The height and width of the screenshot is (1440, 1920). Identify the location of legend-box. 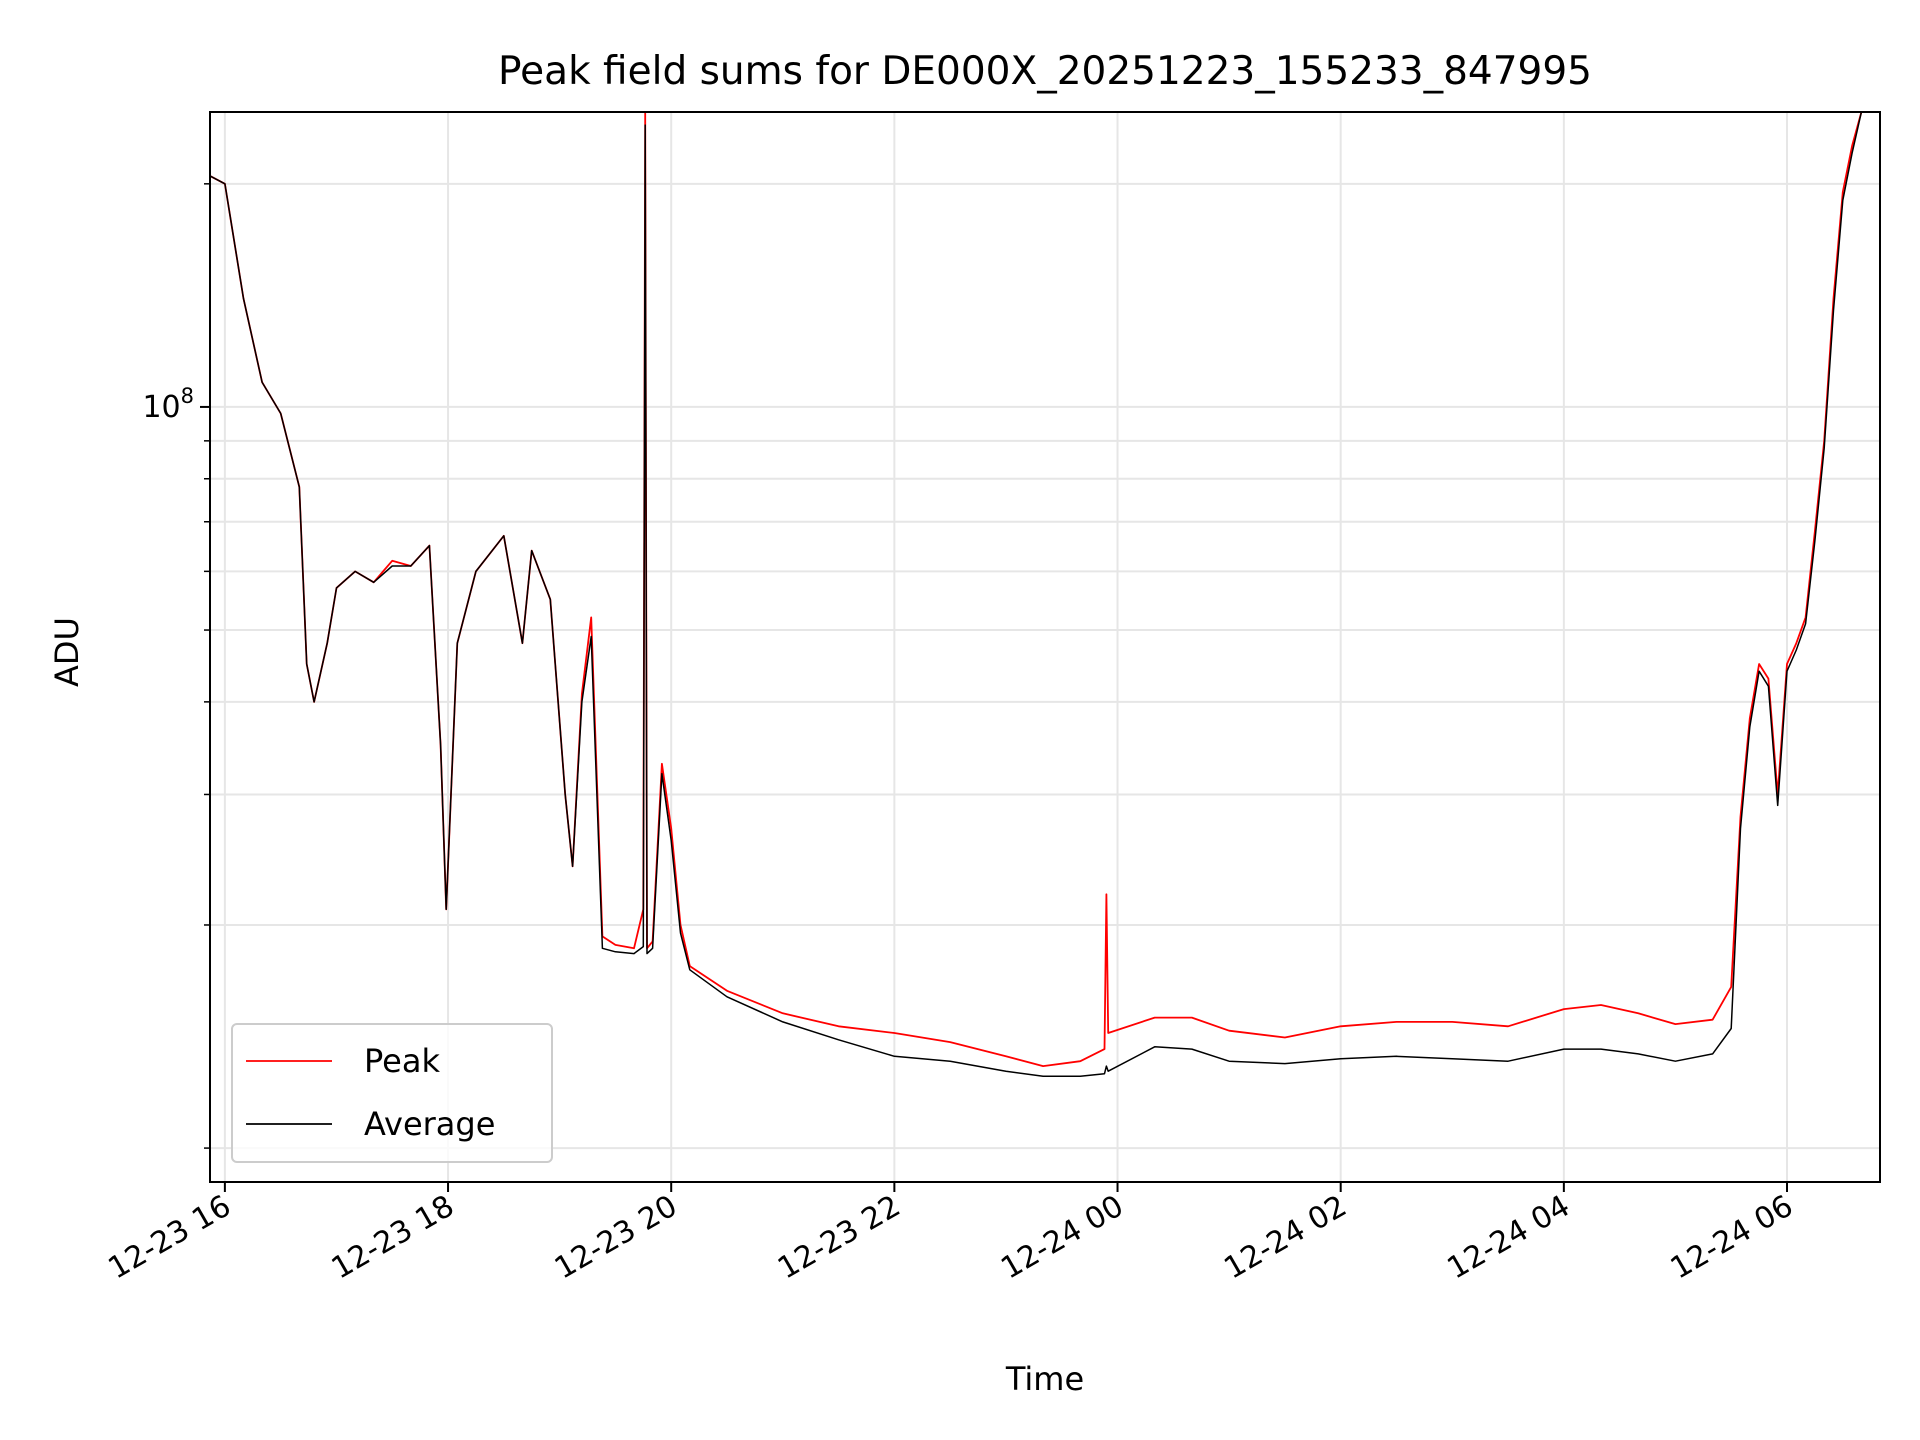
(392, 1093).